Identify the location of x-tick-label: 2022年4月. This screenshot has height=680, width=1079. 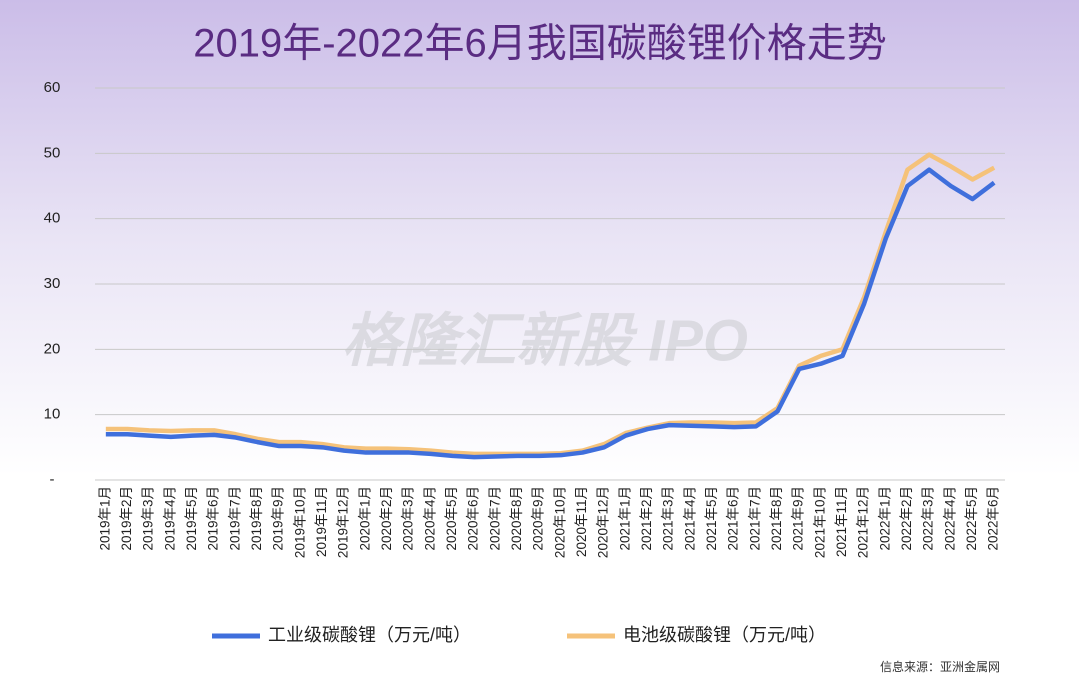
(949, 518).